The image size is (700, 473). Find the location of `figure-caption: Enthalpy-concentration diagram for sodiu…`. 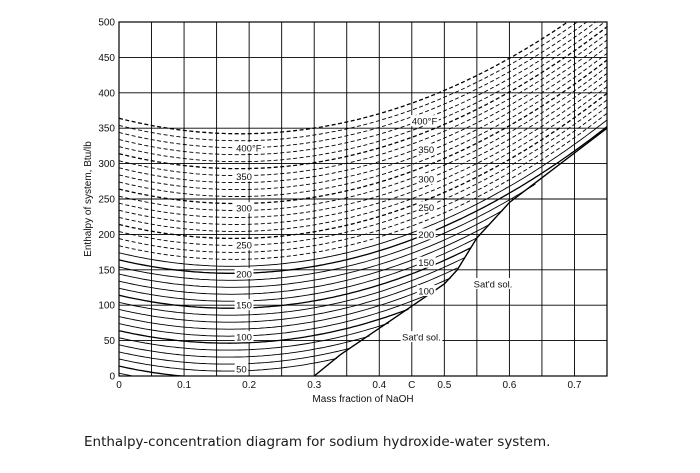

figure-caption: Enthalpy-concentration diagram for sodiu… is located at coordinates (317, 442).